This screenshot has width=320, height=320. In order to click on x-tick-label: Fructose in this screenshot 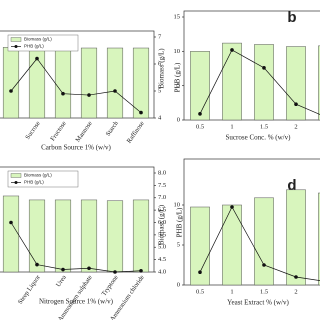, I will do `click(58, 131)`.